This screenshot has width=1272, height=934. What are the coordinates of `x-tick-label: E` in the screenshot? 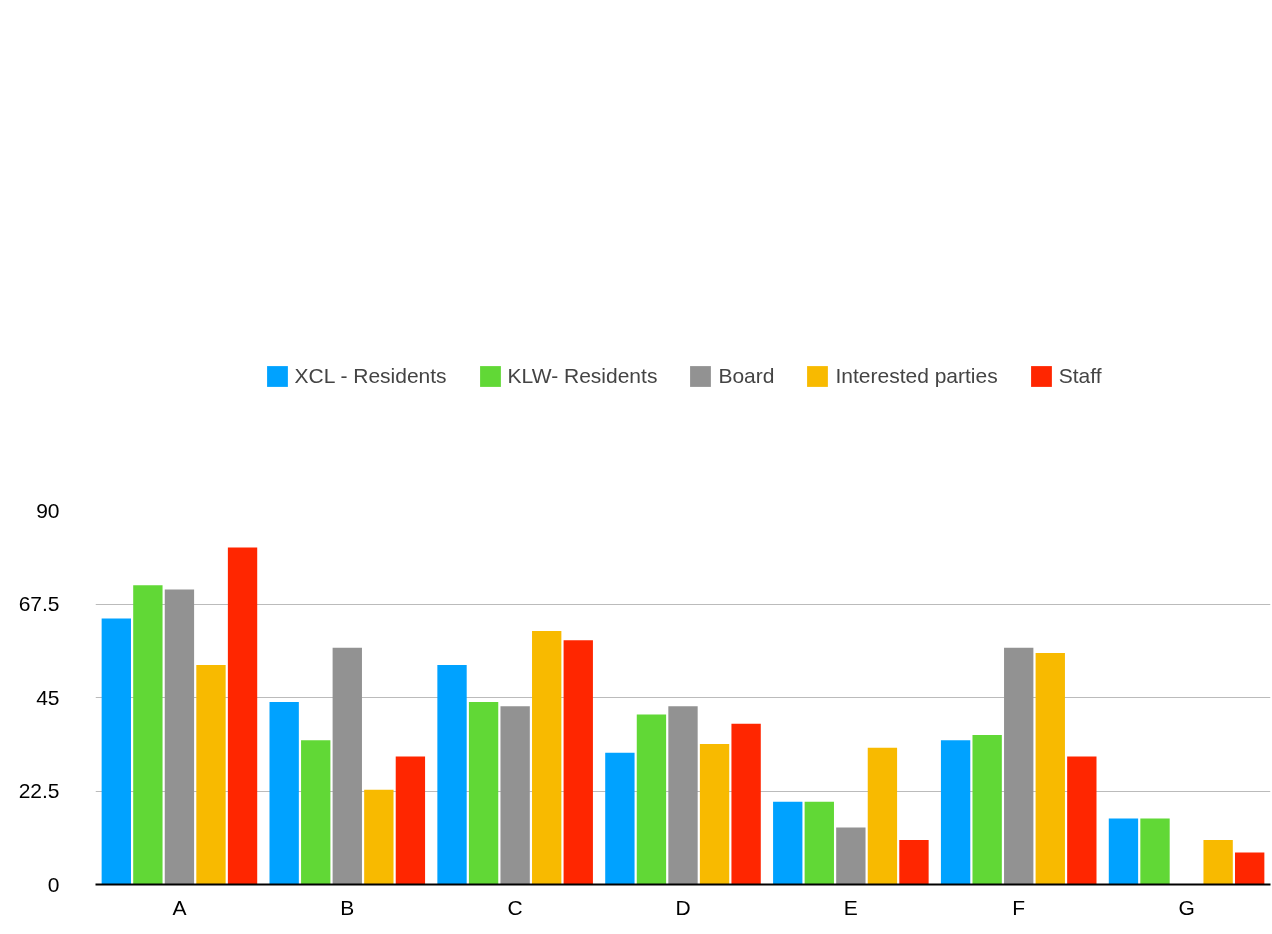 It's located at (850, 907).